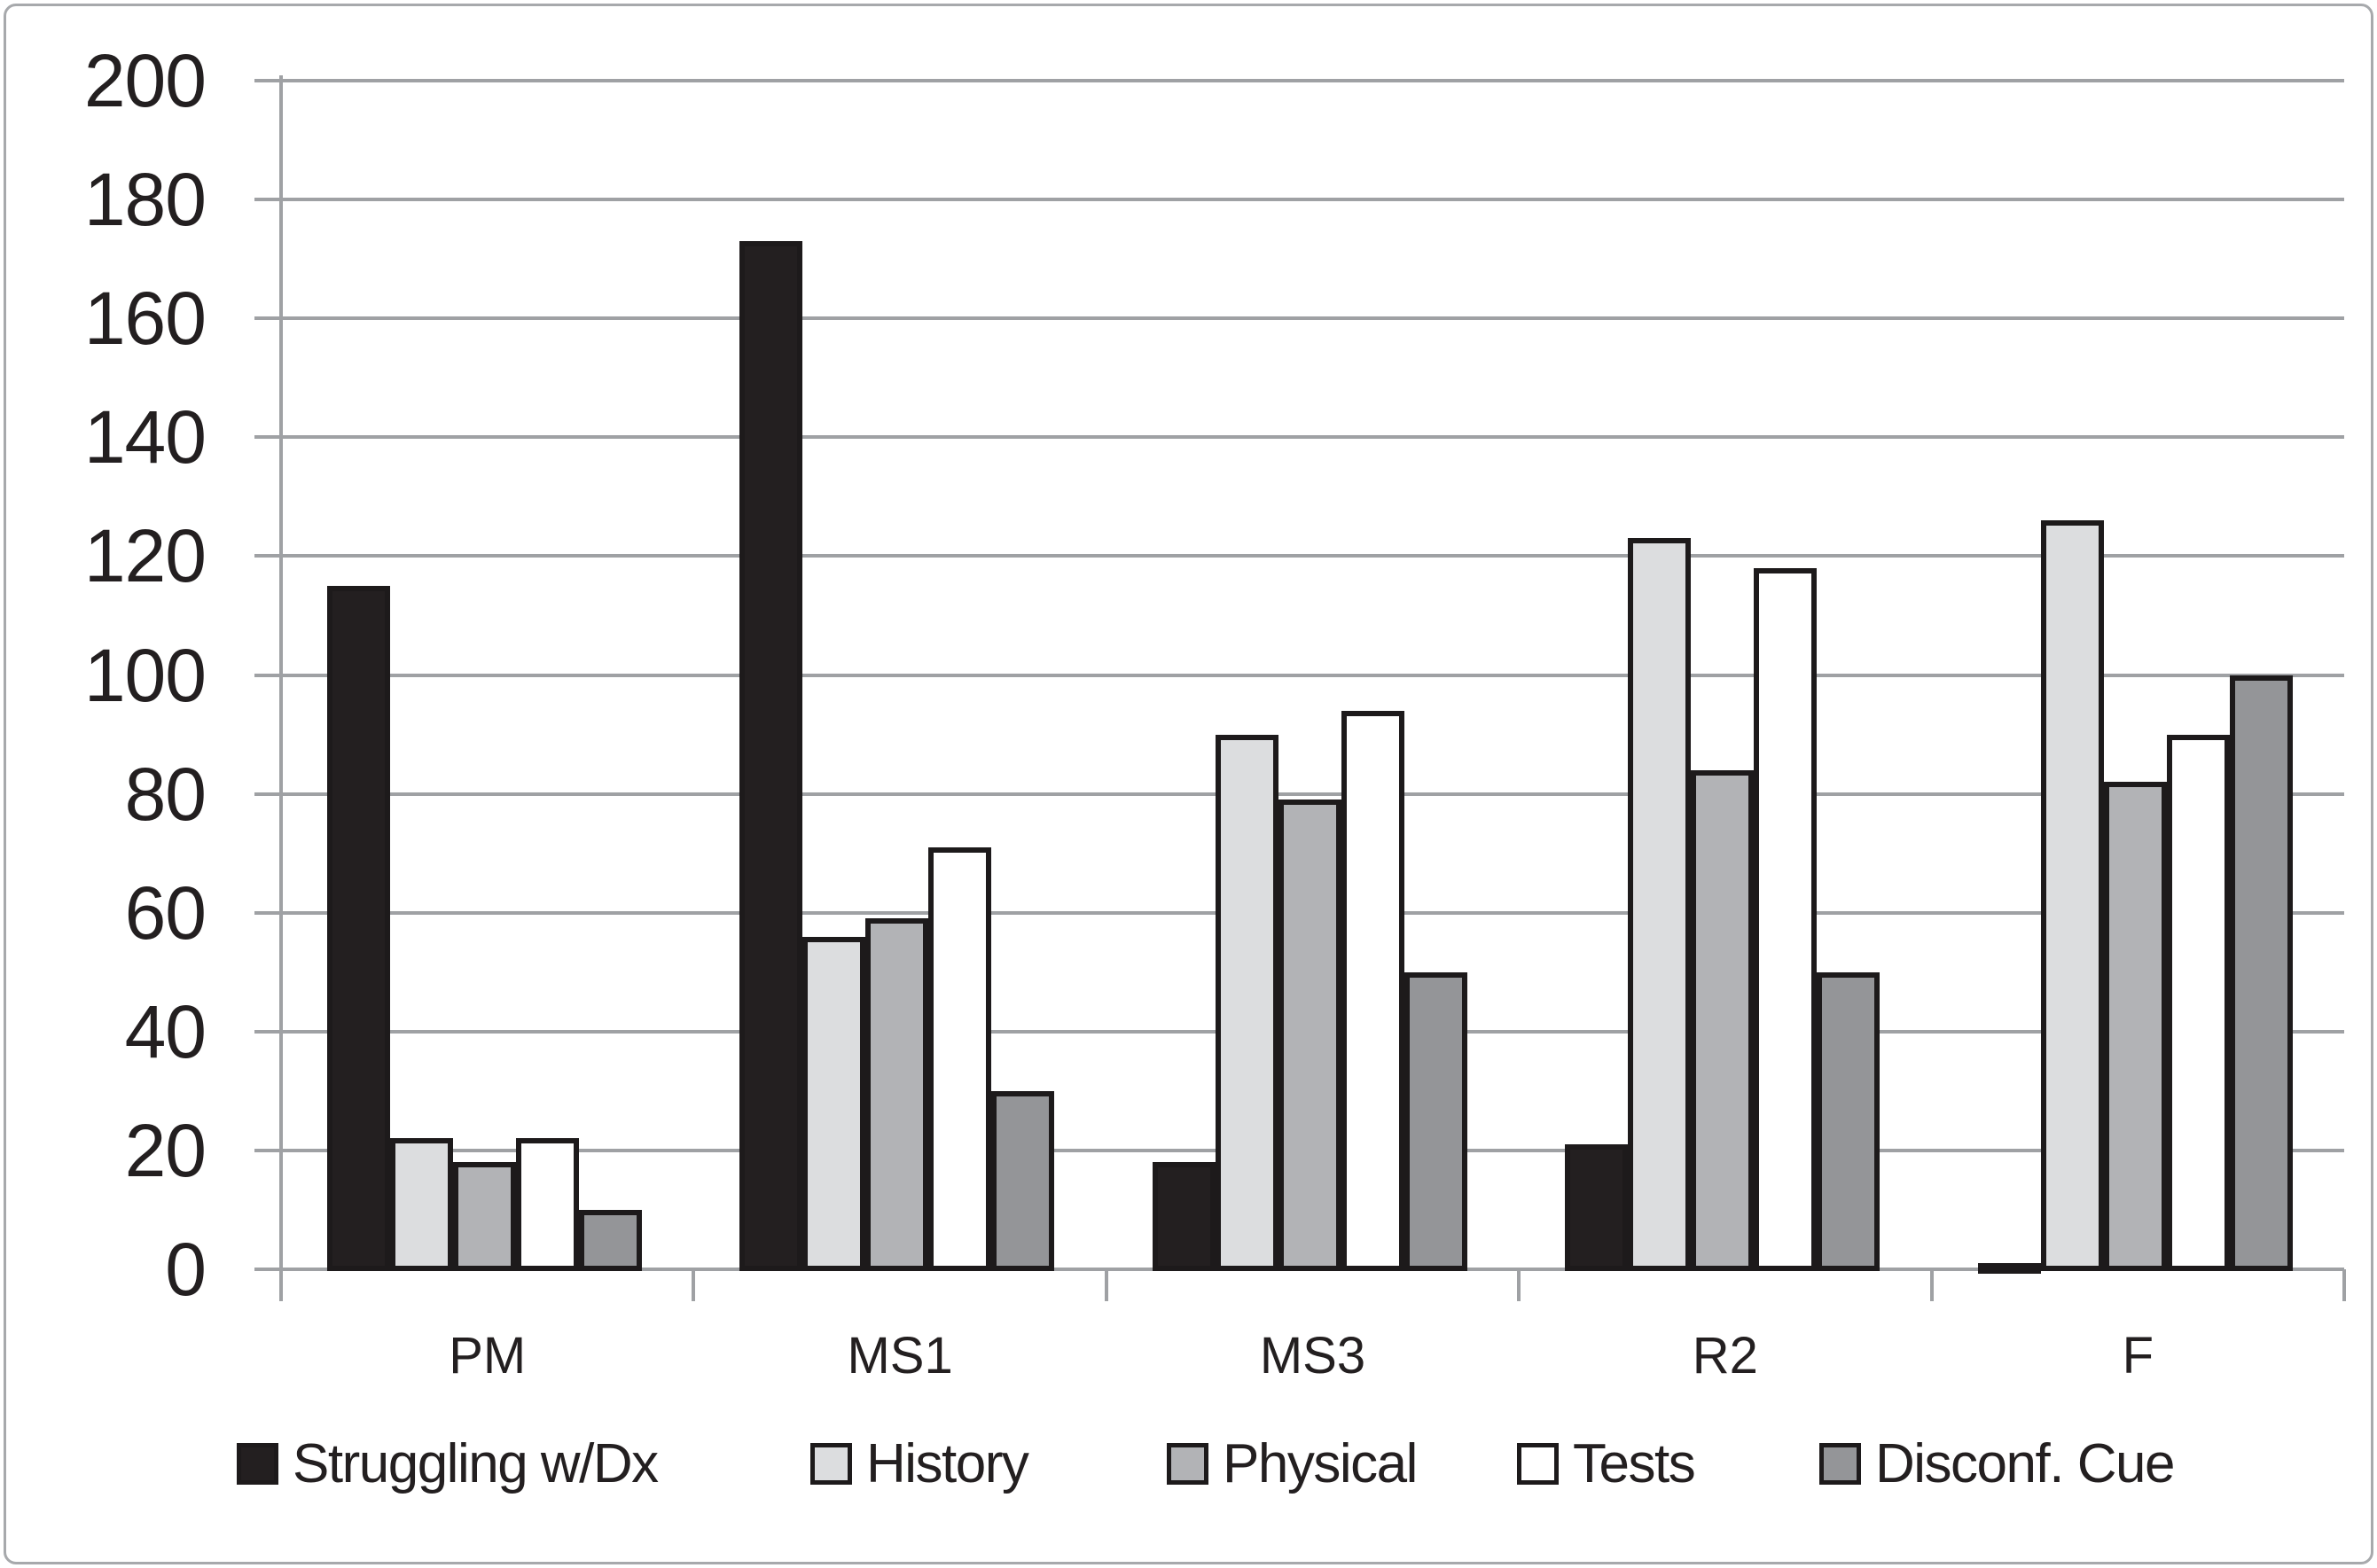  Describe the element at coordinates (281, 683) in the screenshot. I see `y-axis-line` at that location.